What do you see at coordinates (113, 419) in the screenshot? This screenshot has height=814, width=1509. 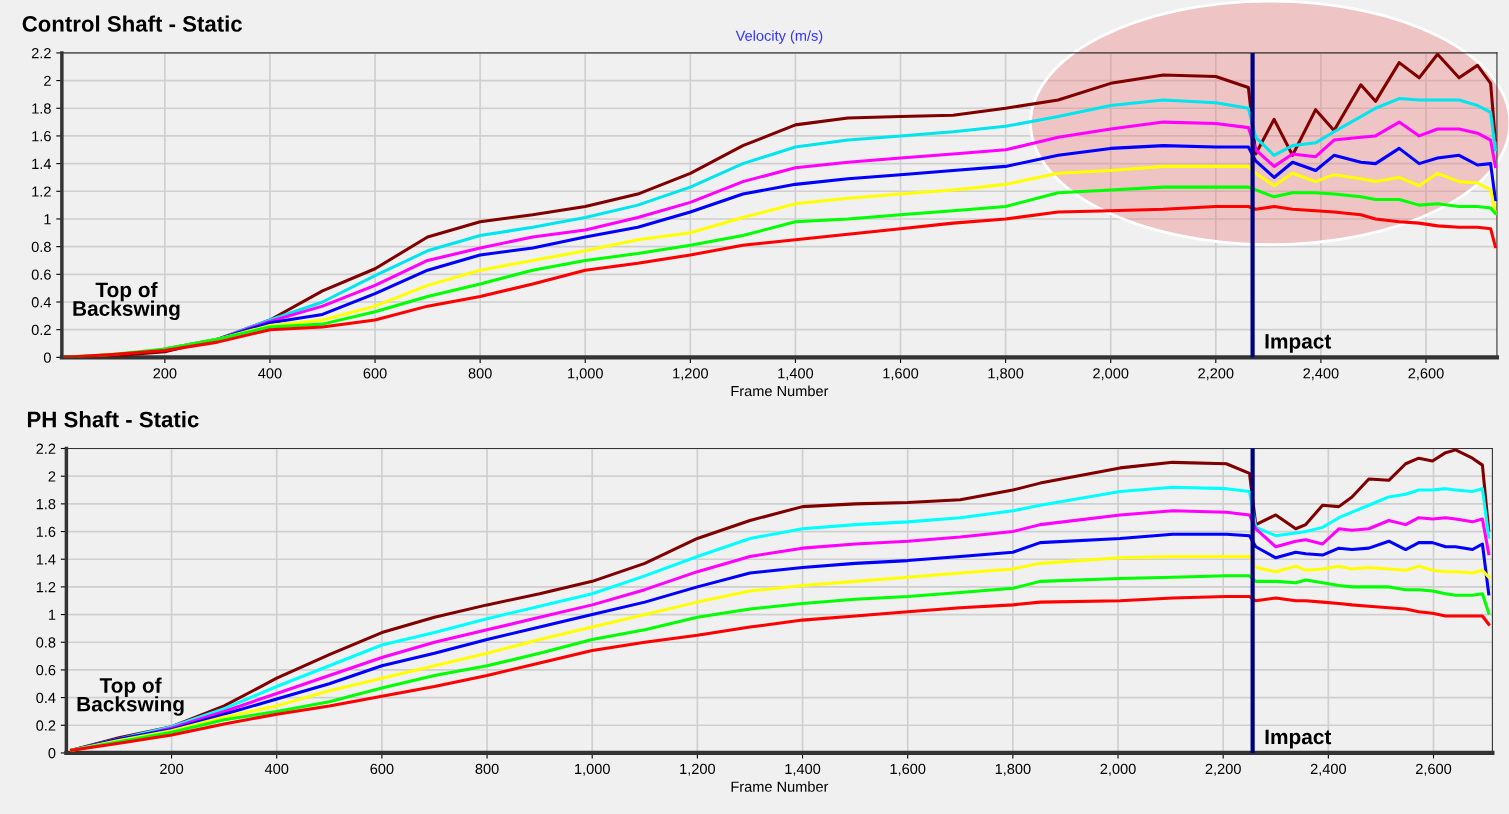 I see `chart-title: PH Shaft - Static` at bounding box center [113, 419].